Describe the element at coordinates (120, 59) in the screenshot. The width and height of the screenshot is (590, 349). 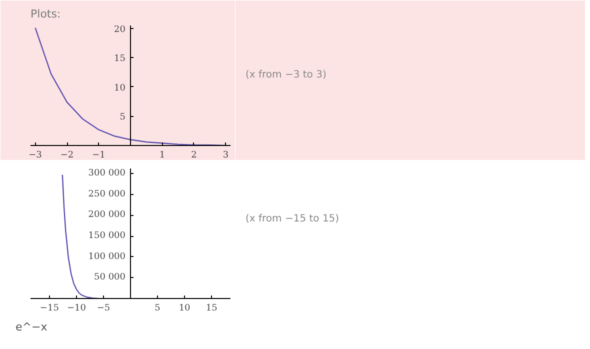
I see `y-tick-label: 15` at that location.